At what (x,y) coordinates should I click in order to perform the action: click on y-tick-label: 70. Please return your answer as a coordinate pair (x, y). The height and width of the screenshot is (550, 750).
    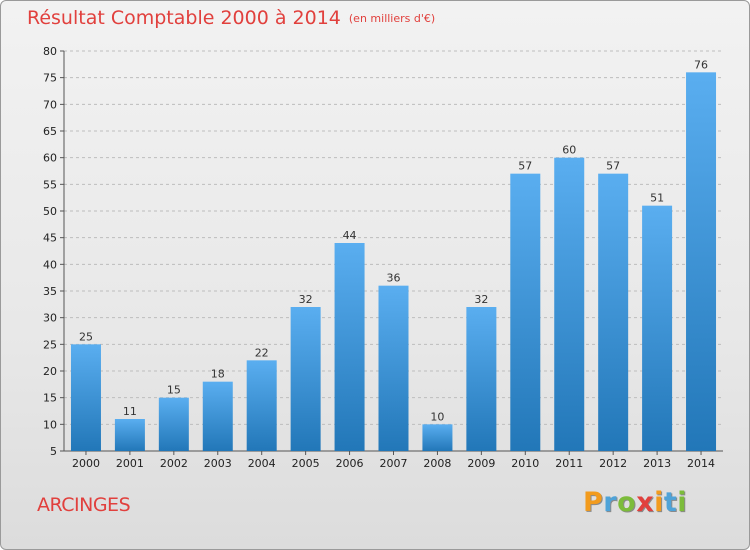
    Looking at the image, I should click on (50, 104).